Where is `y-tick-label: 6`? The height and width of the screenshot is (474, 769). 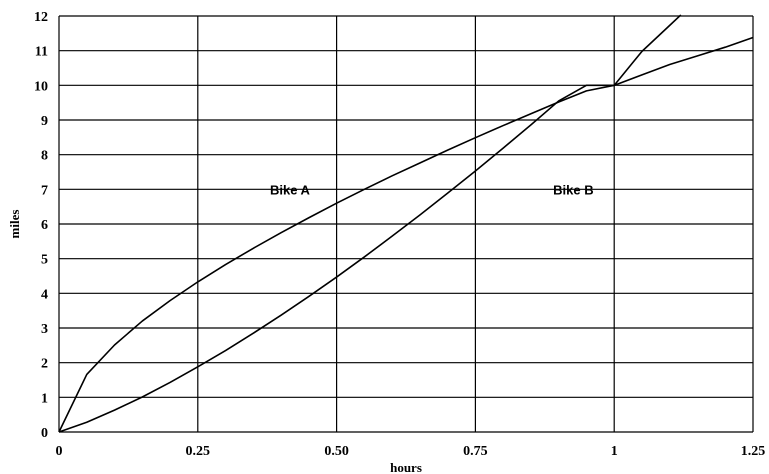
y-tick-label: 6 is located at coordinates (44, 225).